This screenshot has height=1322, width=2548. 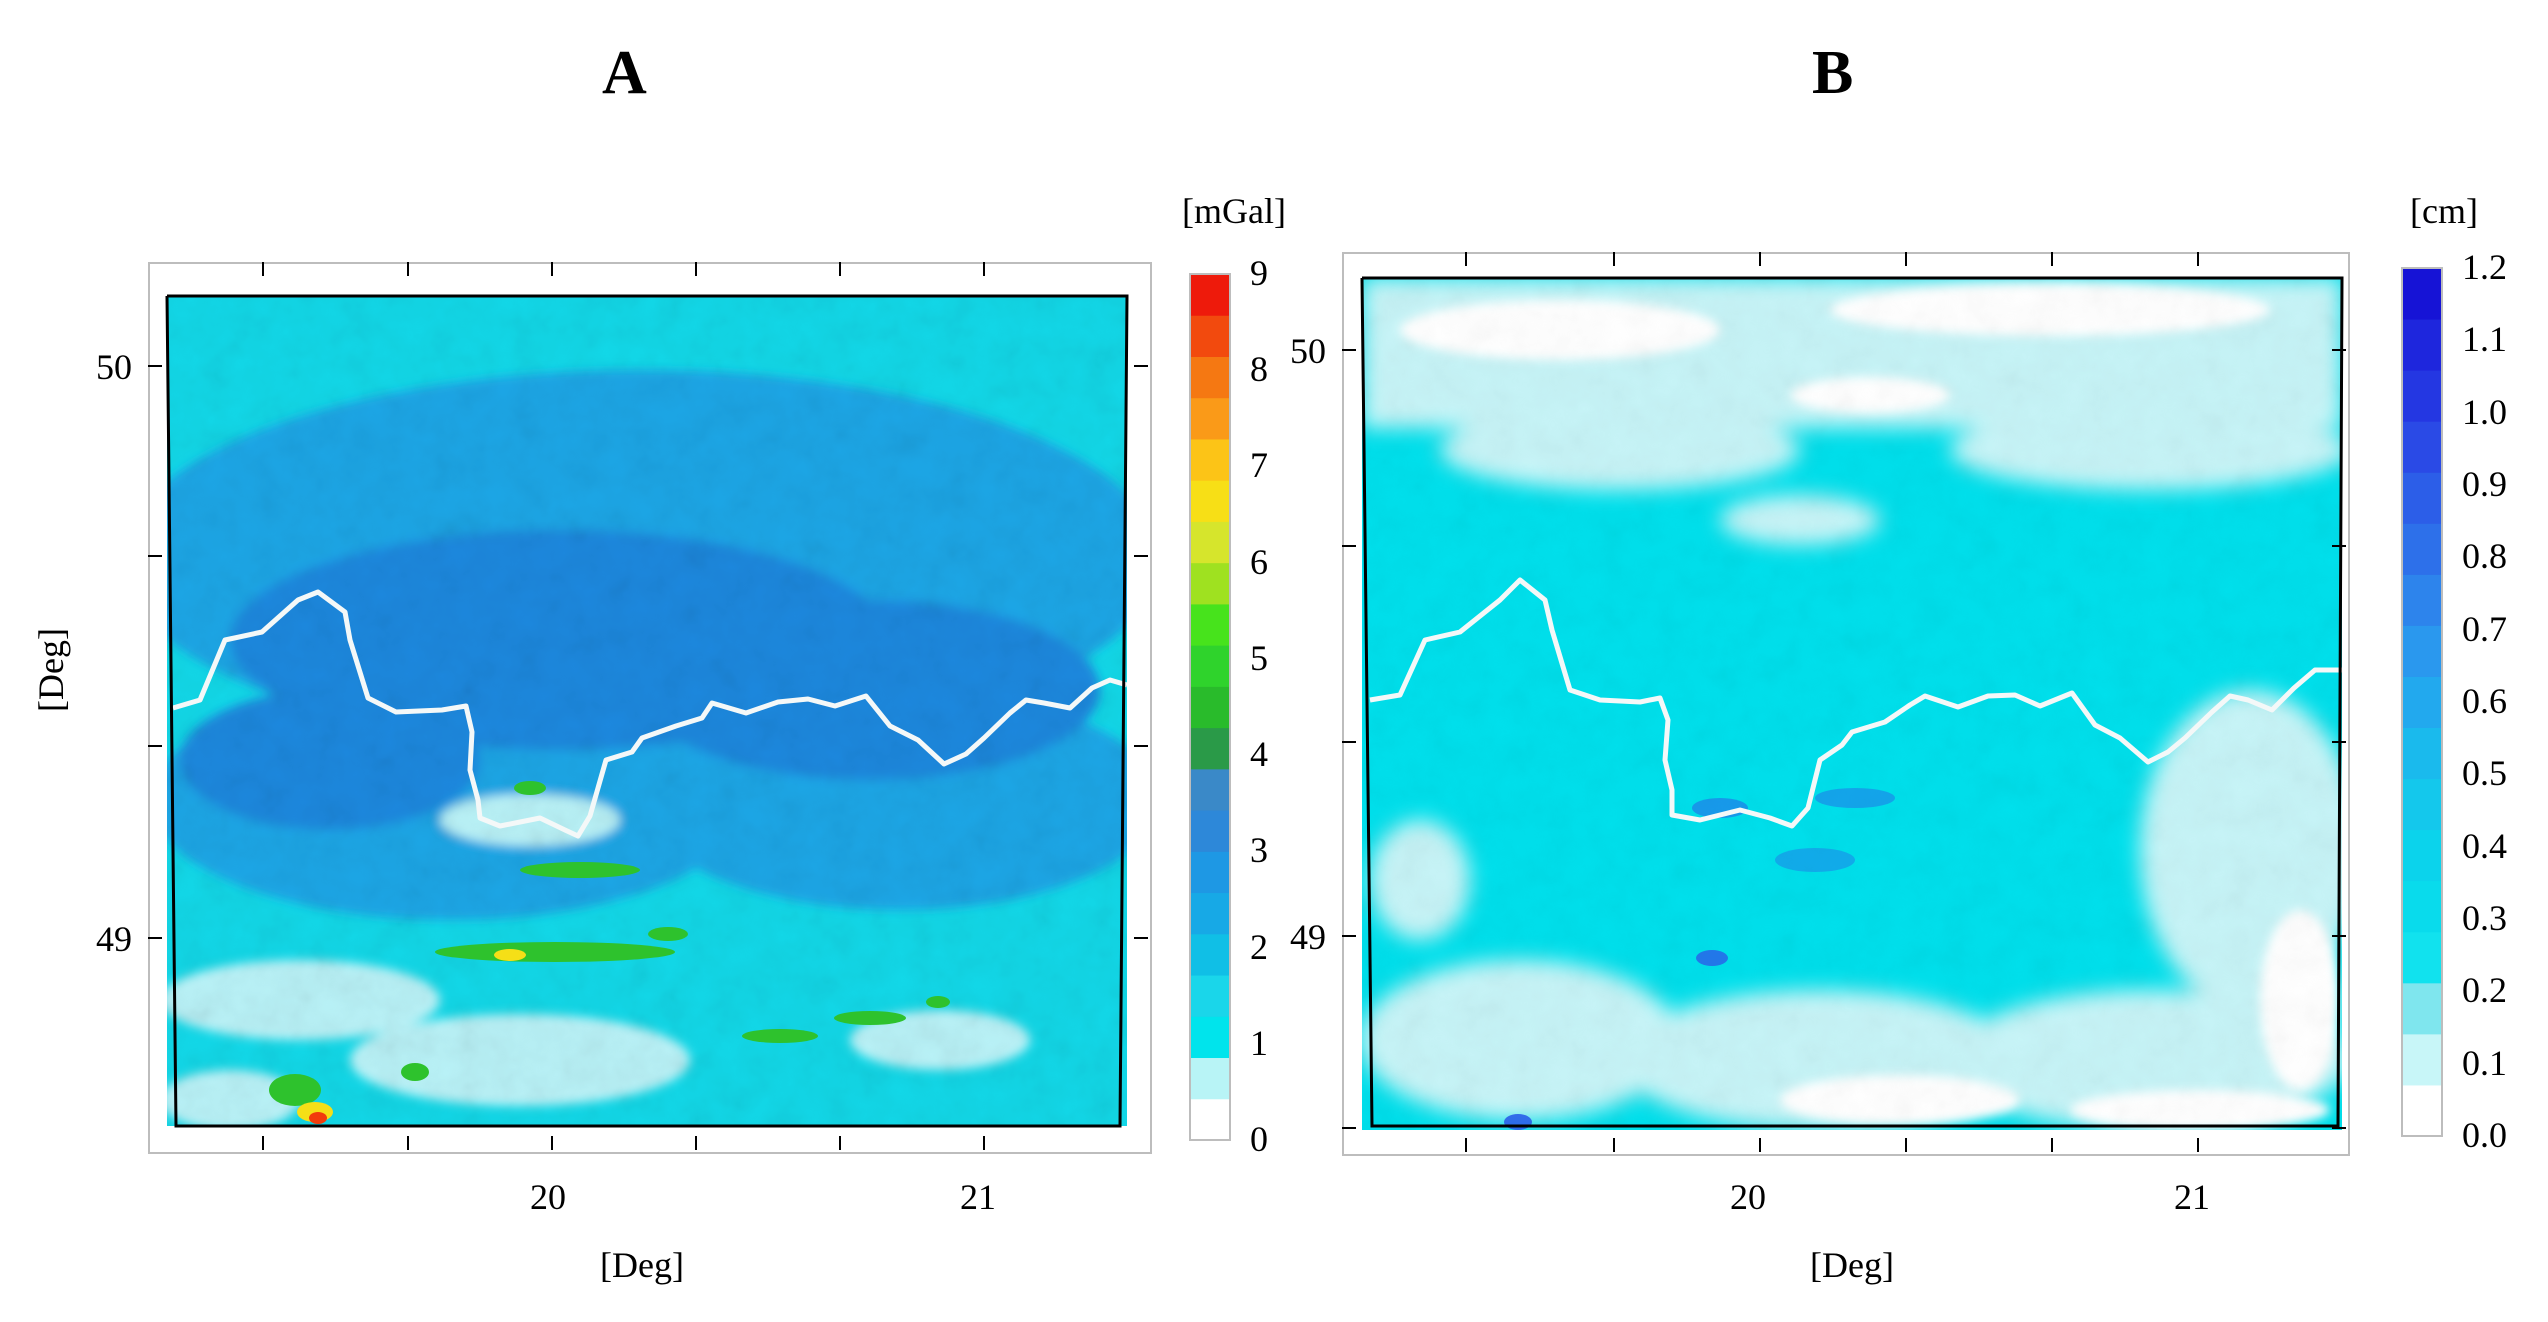 I want to click on panel-b-xtick-21: 21, so click(x=2192, y=1197).